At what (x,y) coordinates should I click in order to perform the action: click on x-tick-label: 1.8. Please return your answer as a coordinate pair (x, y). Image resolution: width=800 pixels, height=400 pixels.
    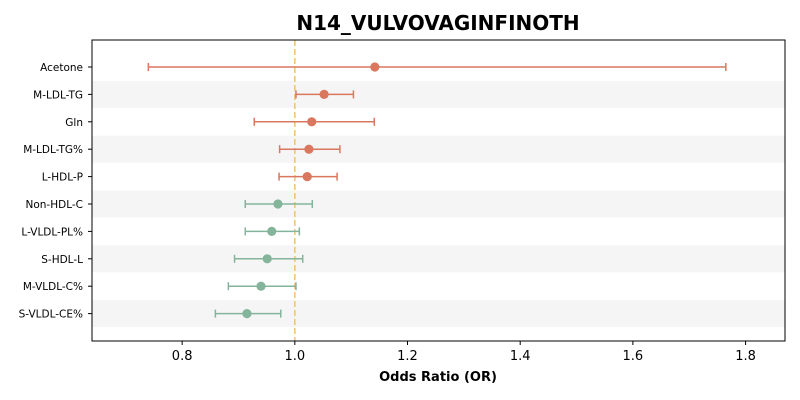
    Looking at the image, I should click on (745, 356).